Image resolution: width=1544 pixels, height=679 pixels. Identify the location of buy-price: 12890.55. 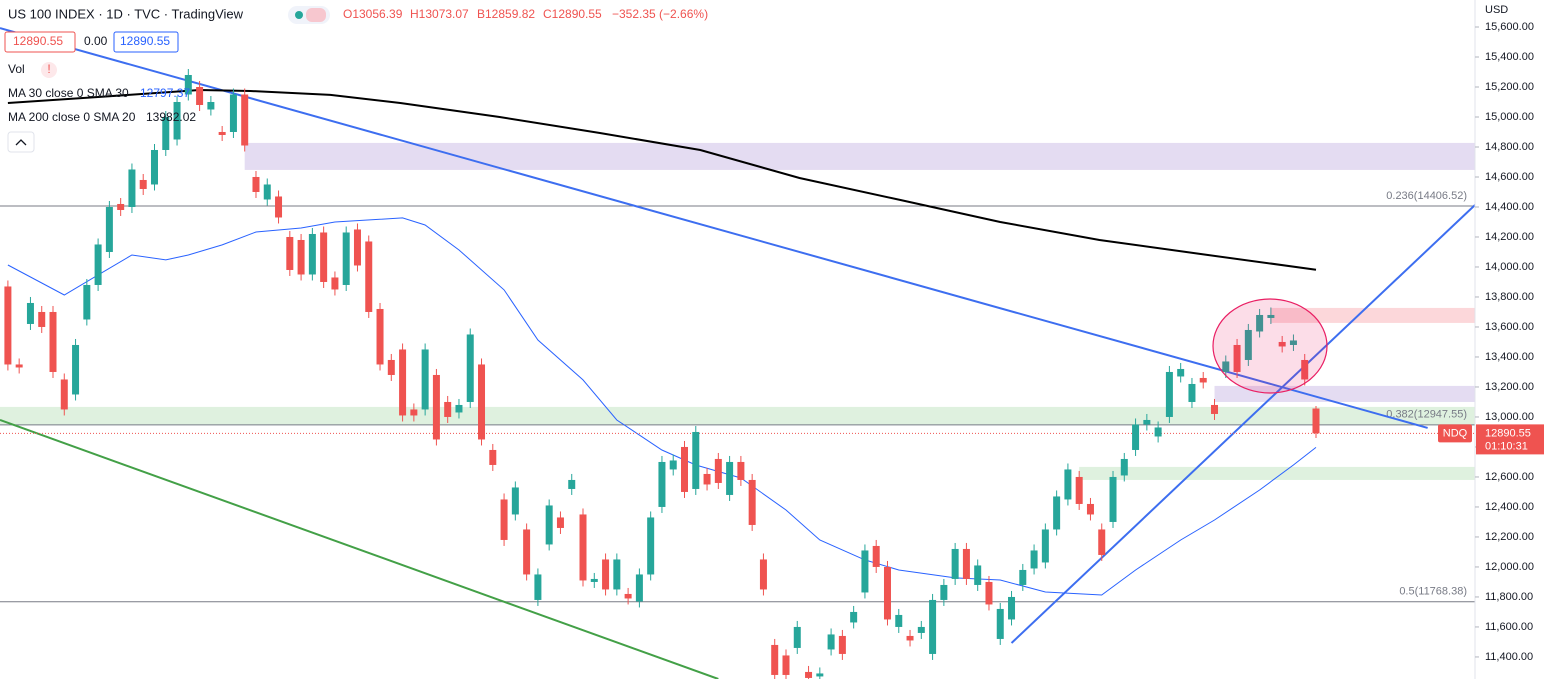
(145, 41).